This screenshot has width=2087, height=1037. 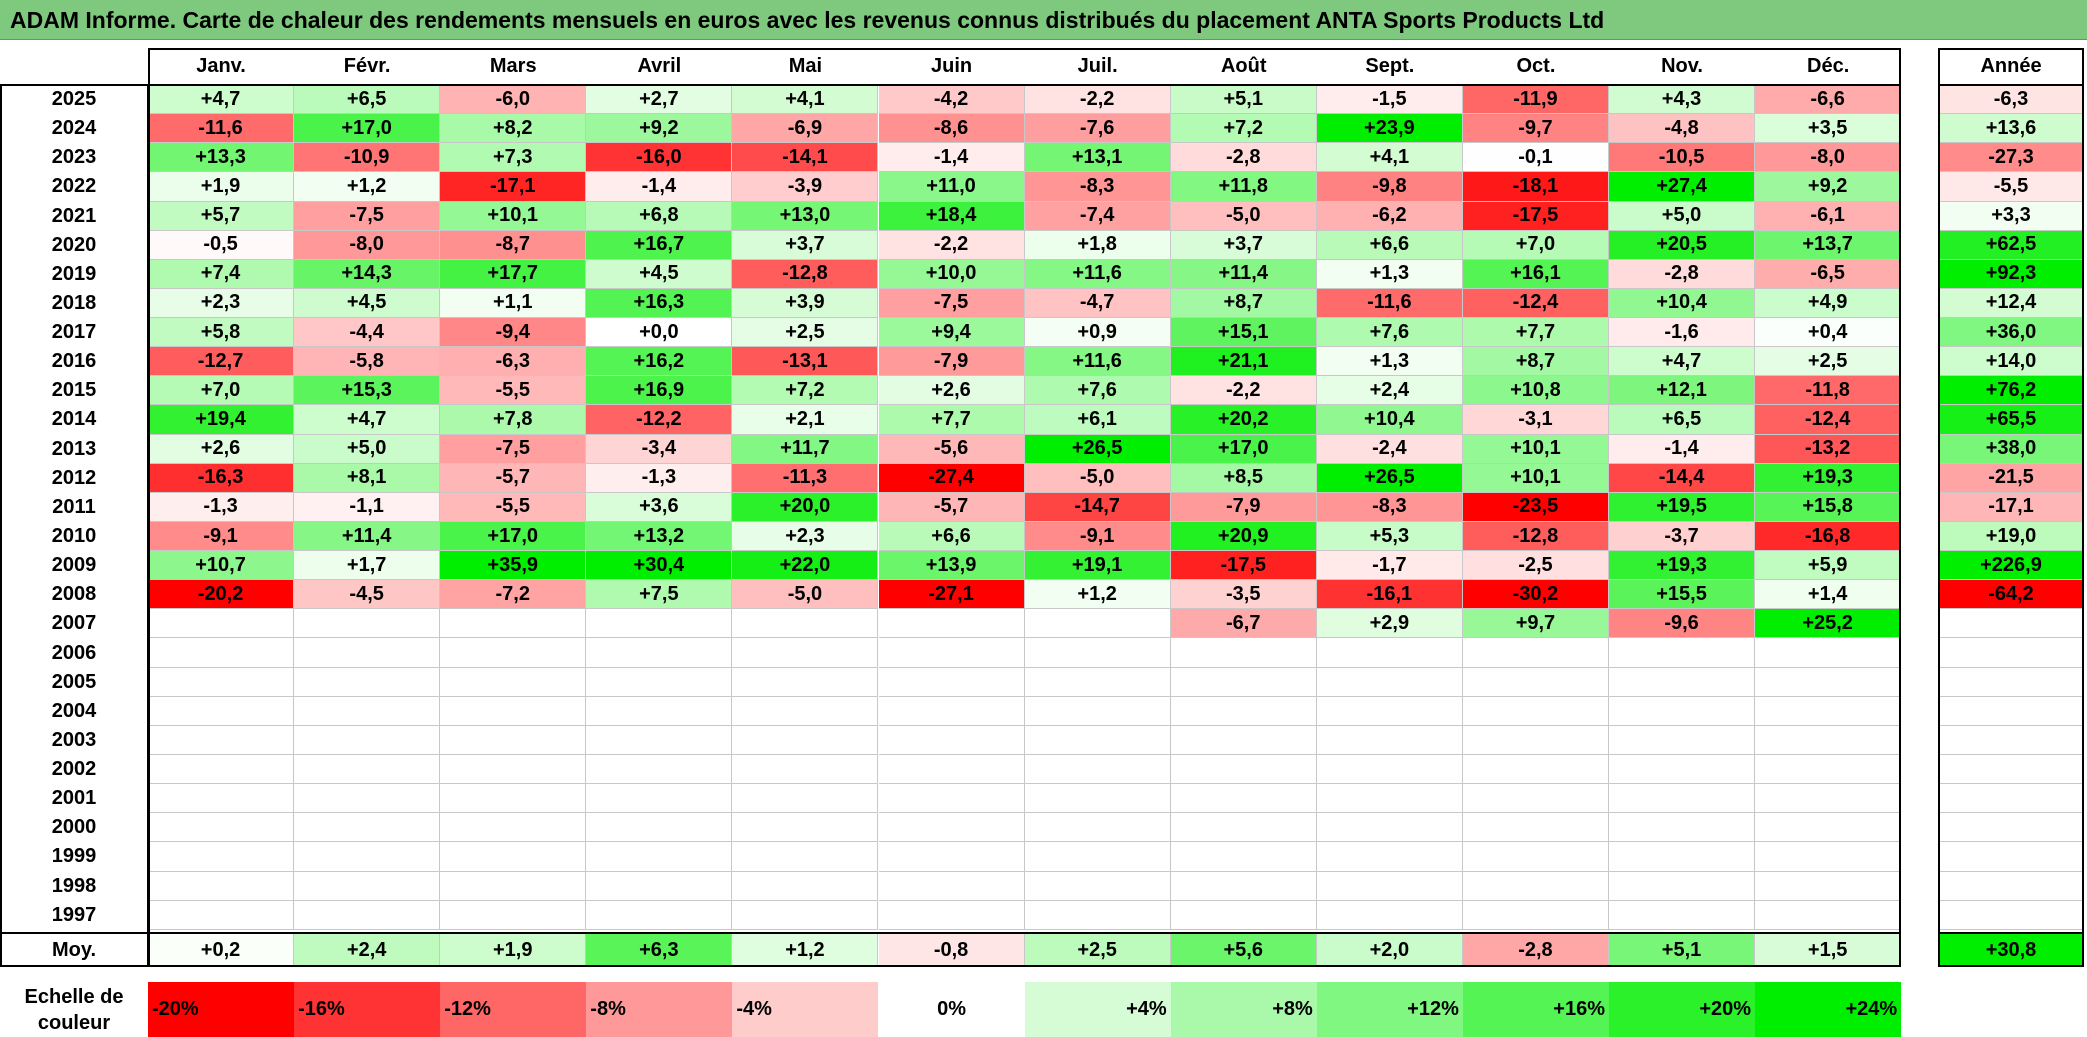 I want to click on annual-cell: +92,3, so click(x=2011, y=274).